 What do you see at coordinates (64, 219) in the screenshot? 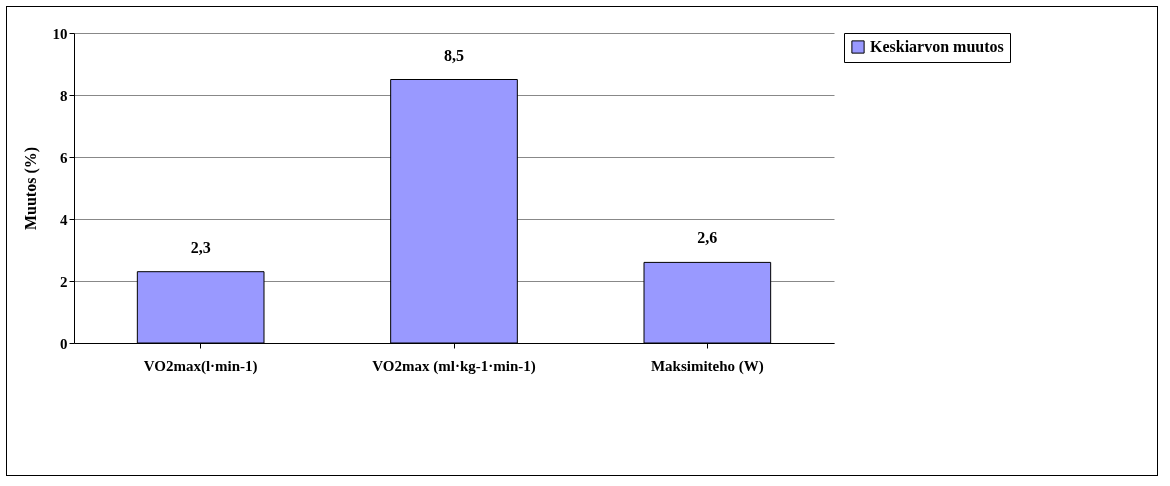
I see `y-tick-label: 4` at bounding box center [64, 219].